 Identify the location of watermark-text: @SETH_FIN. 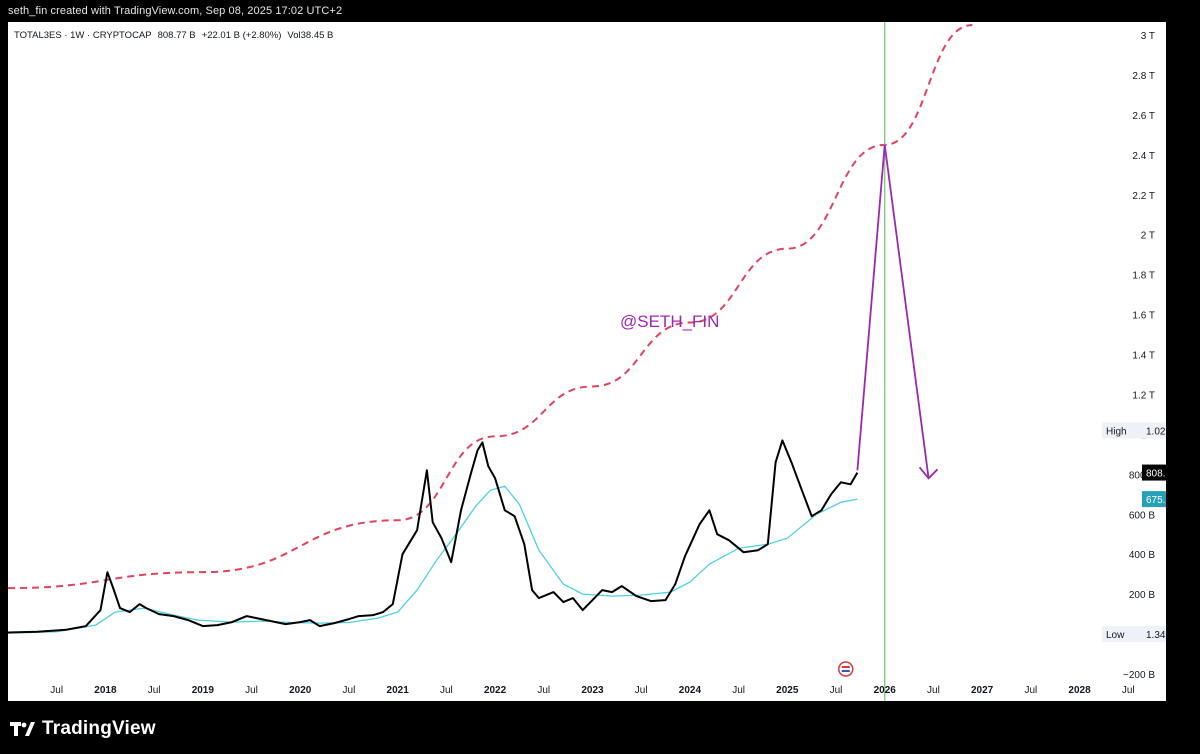
(669, 321).